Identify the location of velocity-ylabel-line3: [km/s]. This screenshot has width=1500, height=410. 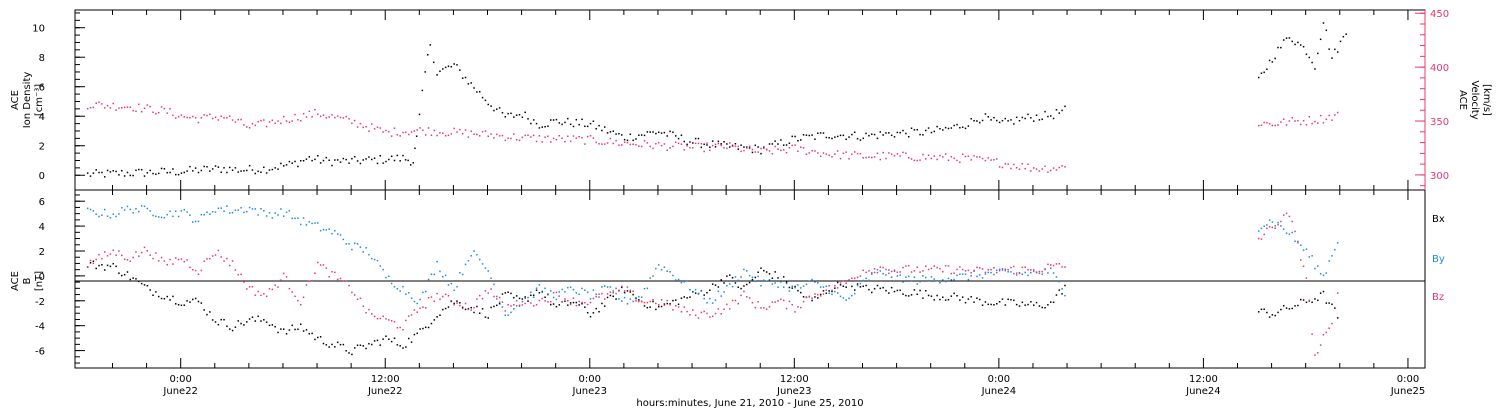
(1486, 100).